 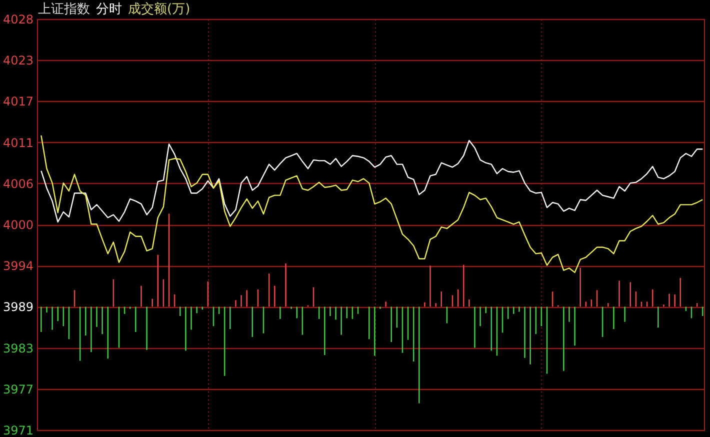 I want to click on y-tick-label: 3989, so click(x=18, y=307).